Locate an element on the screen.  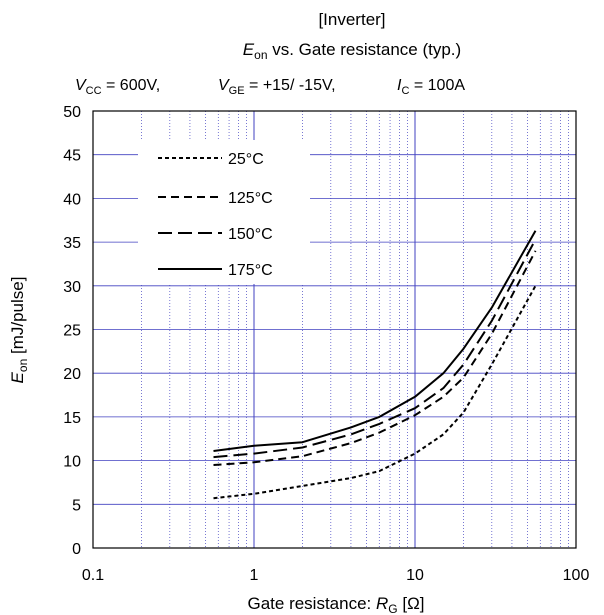
chart-title-line2: Eon vs. Gate resistance (typ.) is located at coordinates (352, 51).